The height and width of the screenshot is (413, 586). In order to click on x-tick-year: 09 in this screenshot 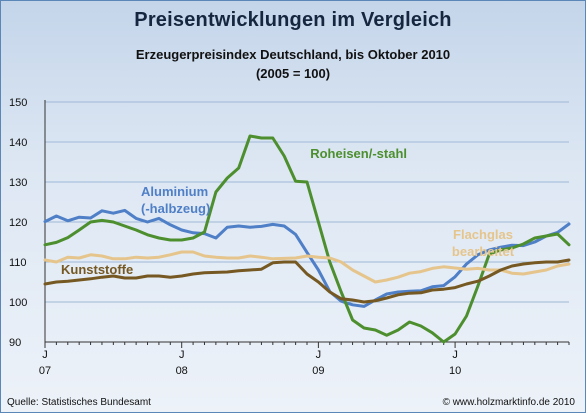, I will do `click(318, 371)`.